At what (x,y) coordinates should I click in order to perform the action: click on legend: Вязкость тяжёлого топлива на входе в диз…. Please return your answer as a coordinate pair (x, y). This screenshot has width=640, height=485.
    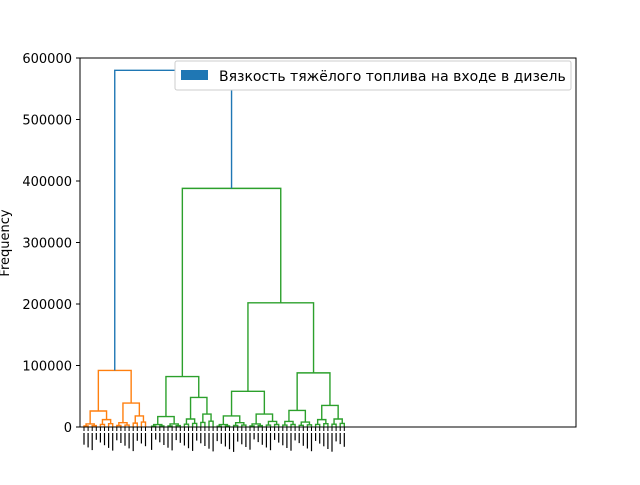
    Looking at the image, I should click on (373, 75).